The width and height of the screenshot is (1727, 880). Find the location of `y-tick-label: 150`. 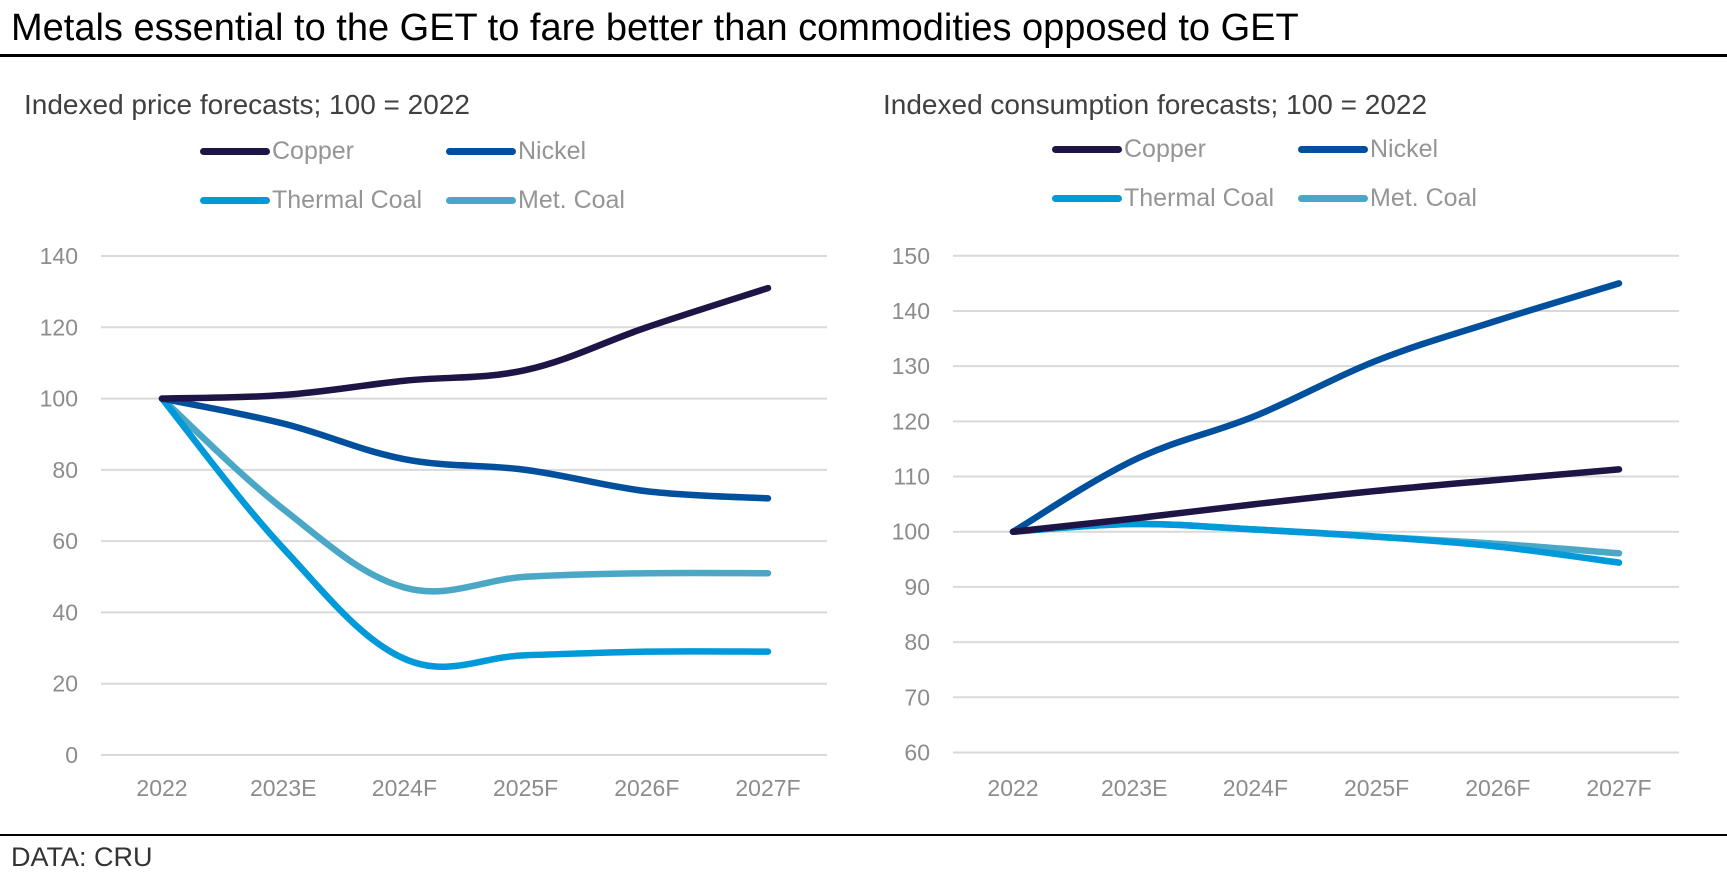

y-tick-label: 150 is located at coordinates (911, 256).